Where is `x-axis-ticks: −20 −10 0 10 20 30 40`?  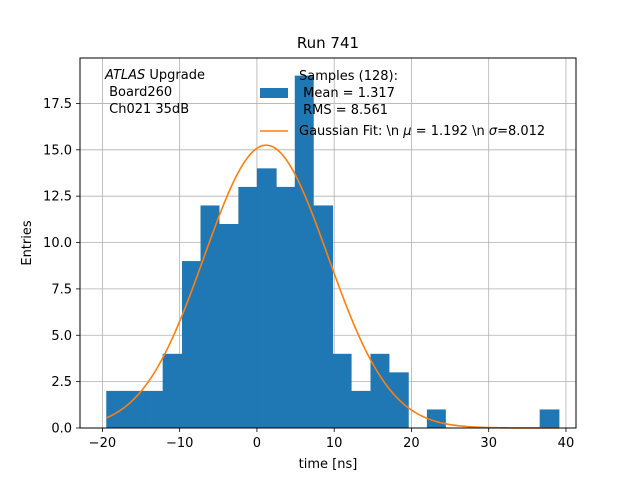
x-axis-ticks: −20 −10 0 10 20 30 40 is located at coordinates (332, 439).